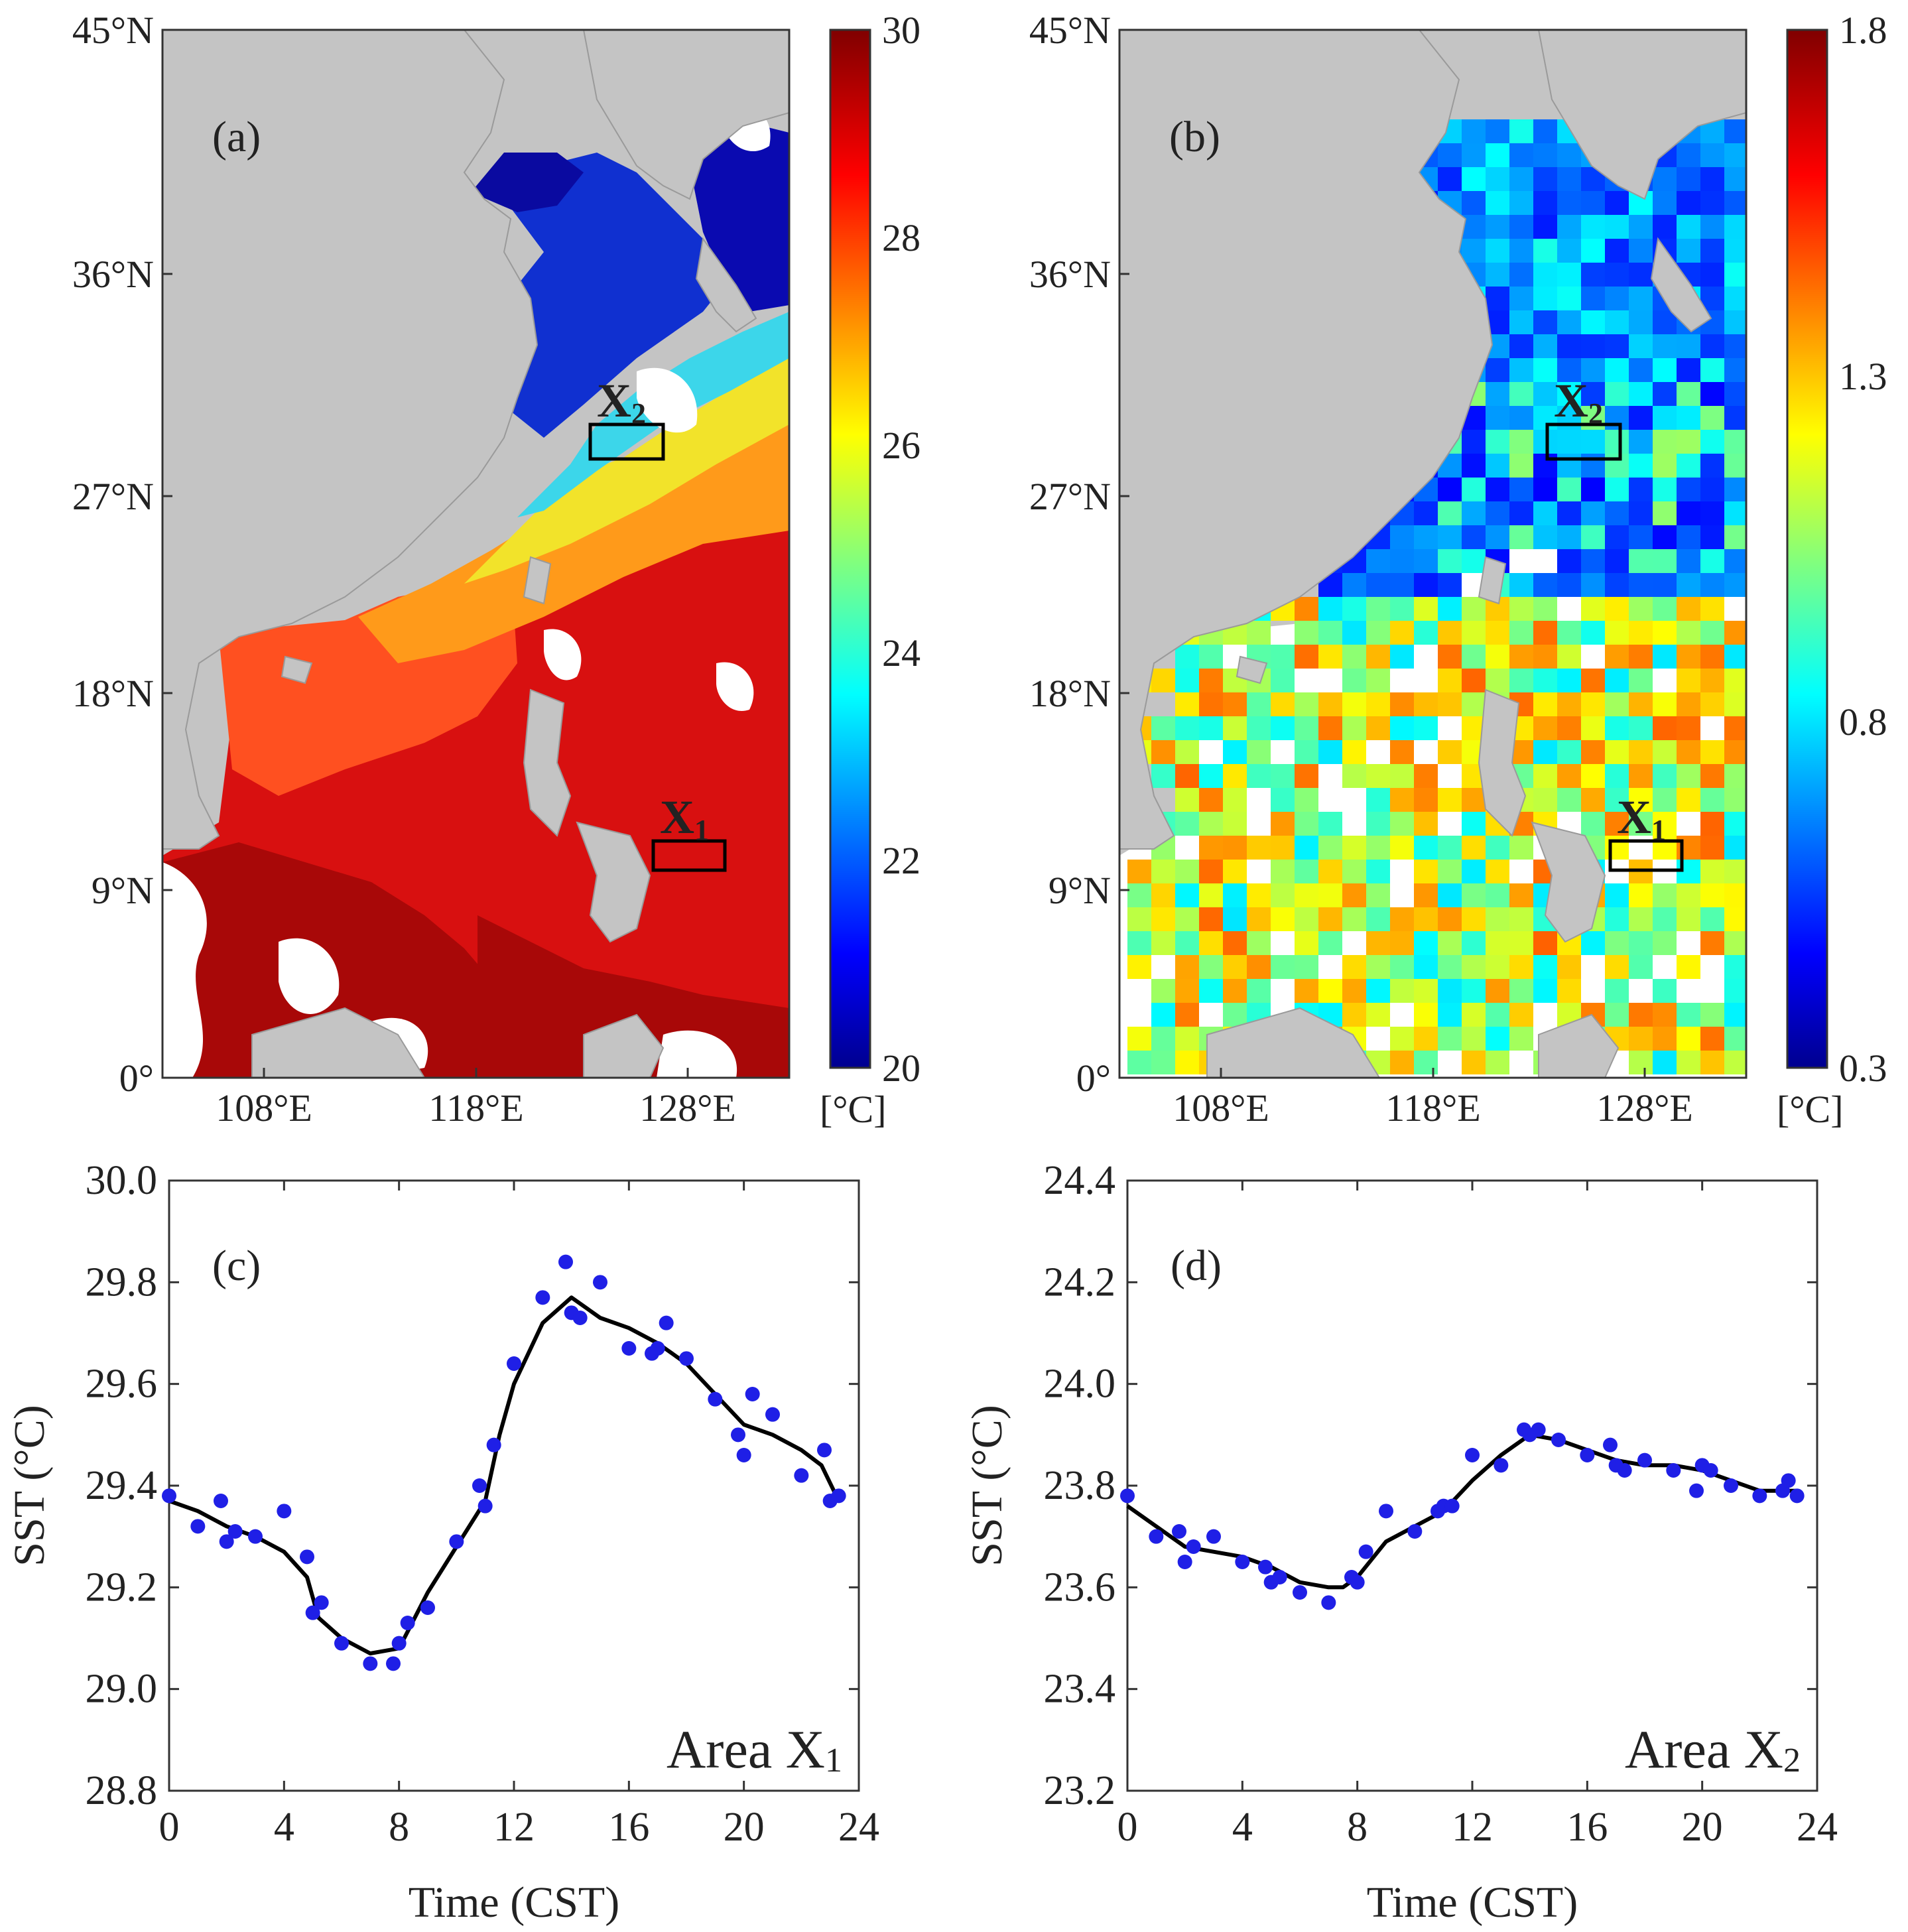 Image resolution: width=1908 pixels, height=1932 pixels. Describe the element at coordinates (1196, 1266) in the screenshot. I see `panel-d-label: (d)` at that location.